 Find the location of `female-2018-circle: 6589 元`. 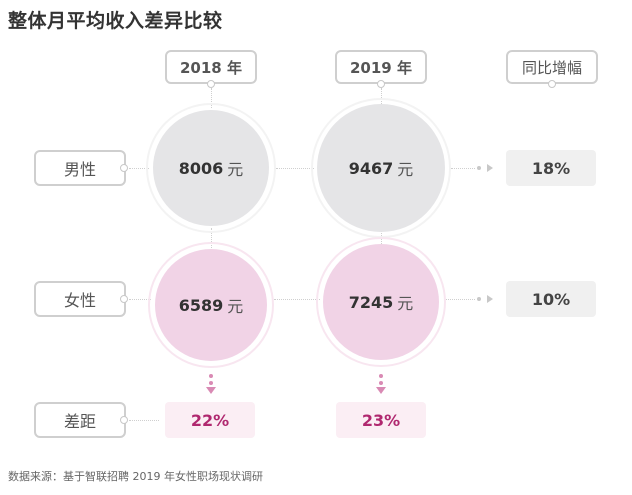

female-2018-circle: 6589 元 is located at coordinates (211, 305).